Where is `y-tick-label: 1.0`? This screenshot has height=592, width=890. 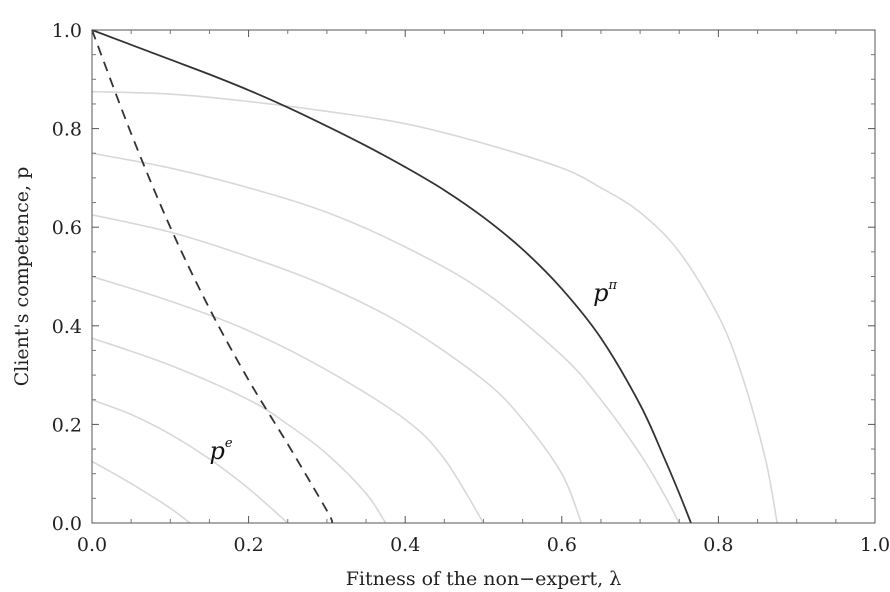 y-tick-label: 1.0 is located at coordinates (67, 31).